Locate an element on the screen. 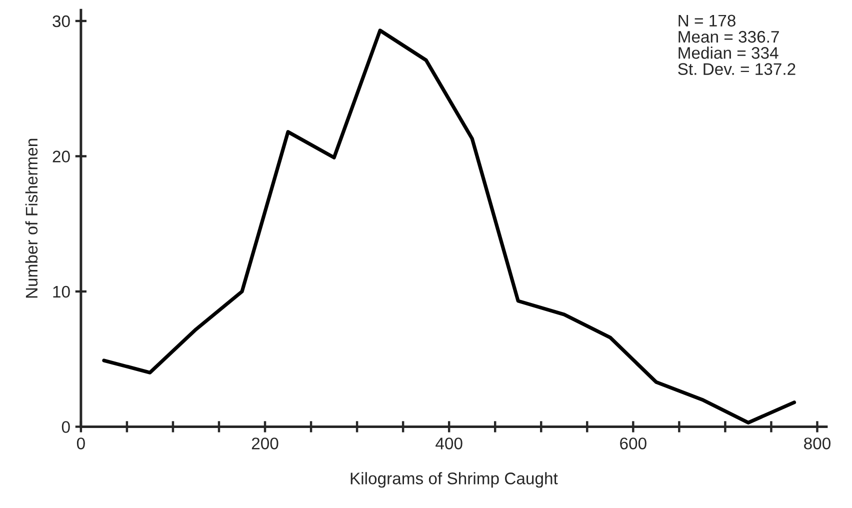  y-tick-label: 20 is located at coordinates (61, 156).